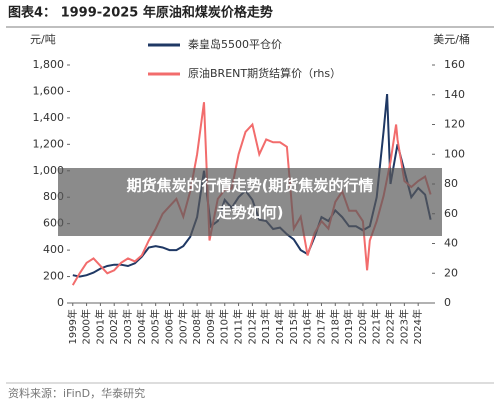  What do you see at coordinates (293, 326) in the screenshot?
I see `x-tick-label: 2015年` at bounding box center [293, 326].